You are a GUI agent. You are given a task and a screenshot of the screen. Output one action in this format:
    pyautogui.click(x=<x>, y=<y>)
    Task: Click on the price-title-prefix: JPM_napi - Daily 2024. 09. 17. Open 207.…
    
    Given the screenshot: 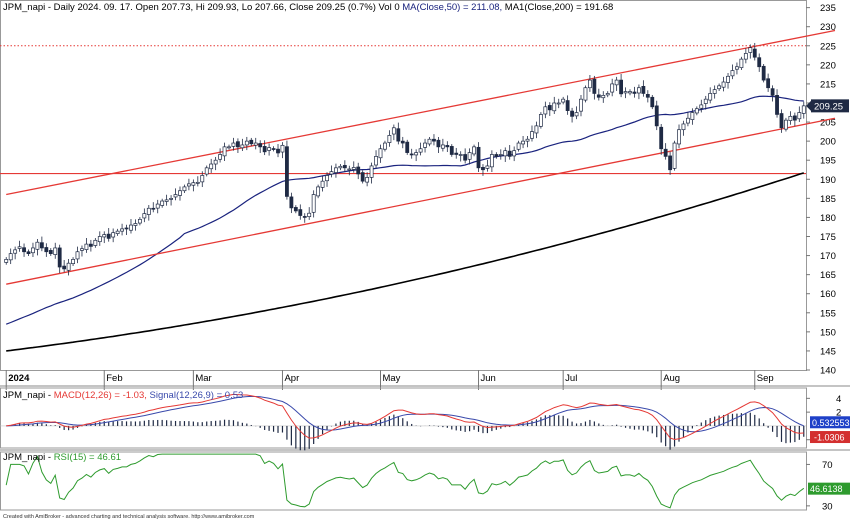 What is the action you would take?
    pyautogui.click(x=202, y=7)
    